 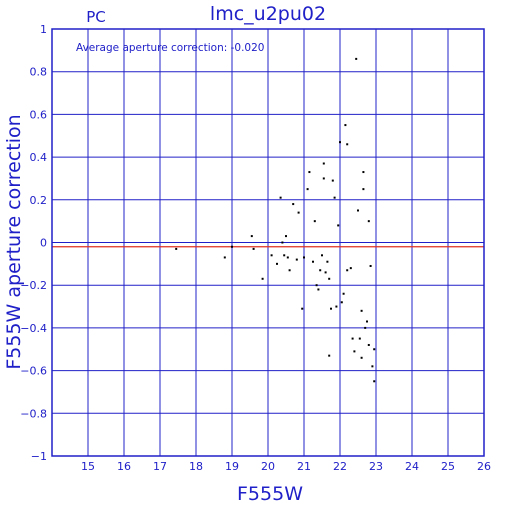 What do you see at coordinates (268, 14) in the screenshot?
I see `chart-title: lmc_u2pu02` at bounding box center [268, 14].